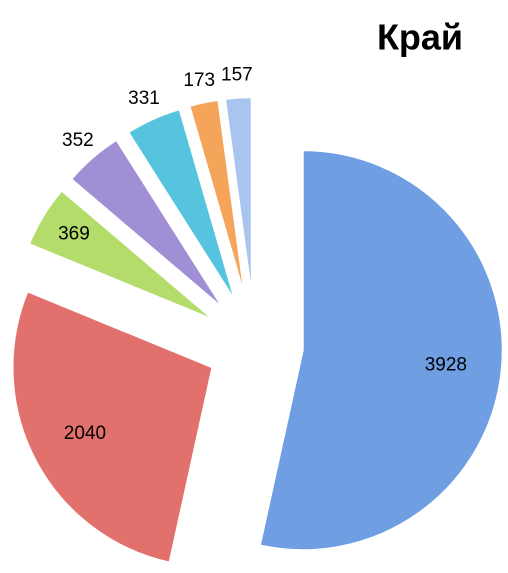  Describe the element at coordinates (199, 80) in the screenshot. I see `data-label: 173` at that location.